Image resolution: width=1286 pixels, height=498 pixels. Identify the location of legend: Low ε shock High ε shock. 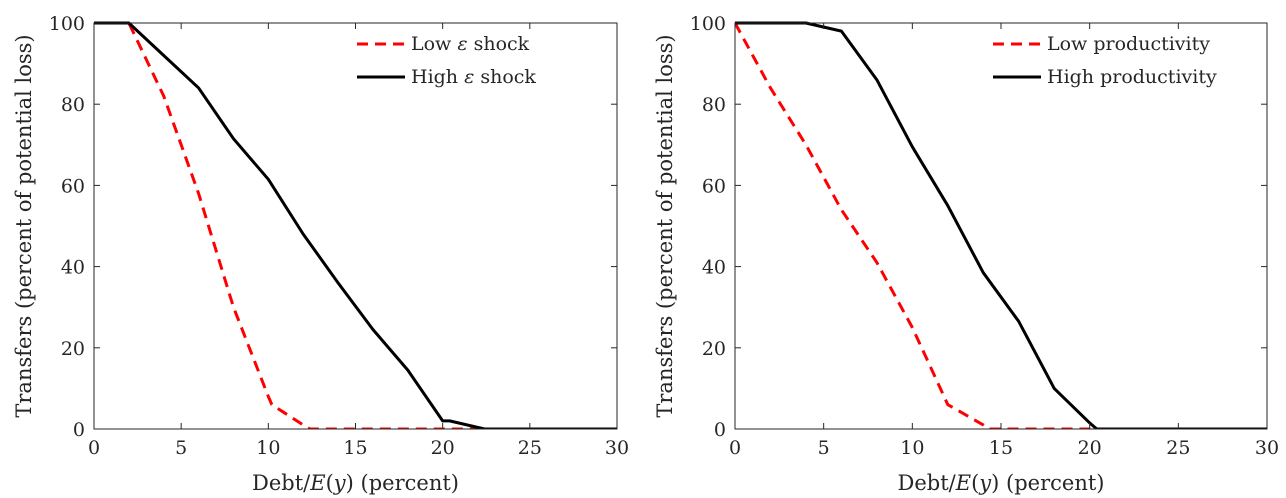
(446, 60).